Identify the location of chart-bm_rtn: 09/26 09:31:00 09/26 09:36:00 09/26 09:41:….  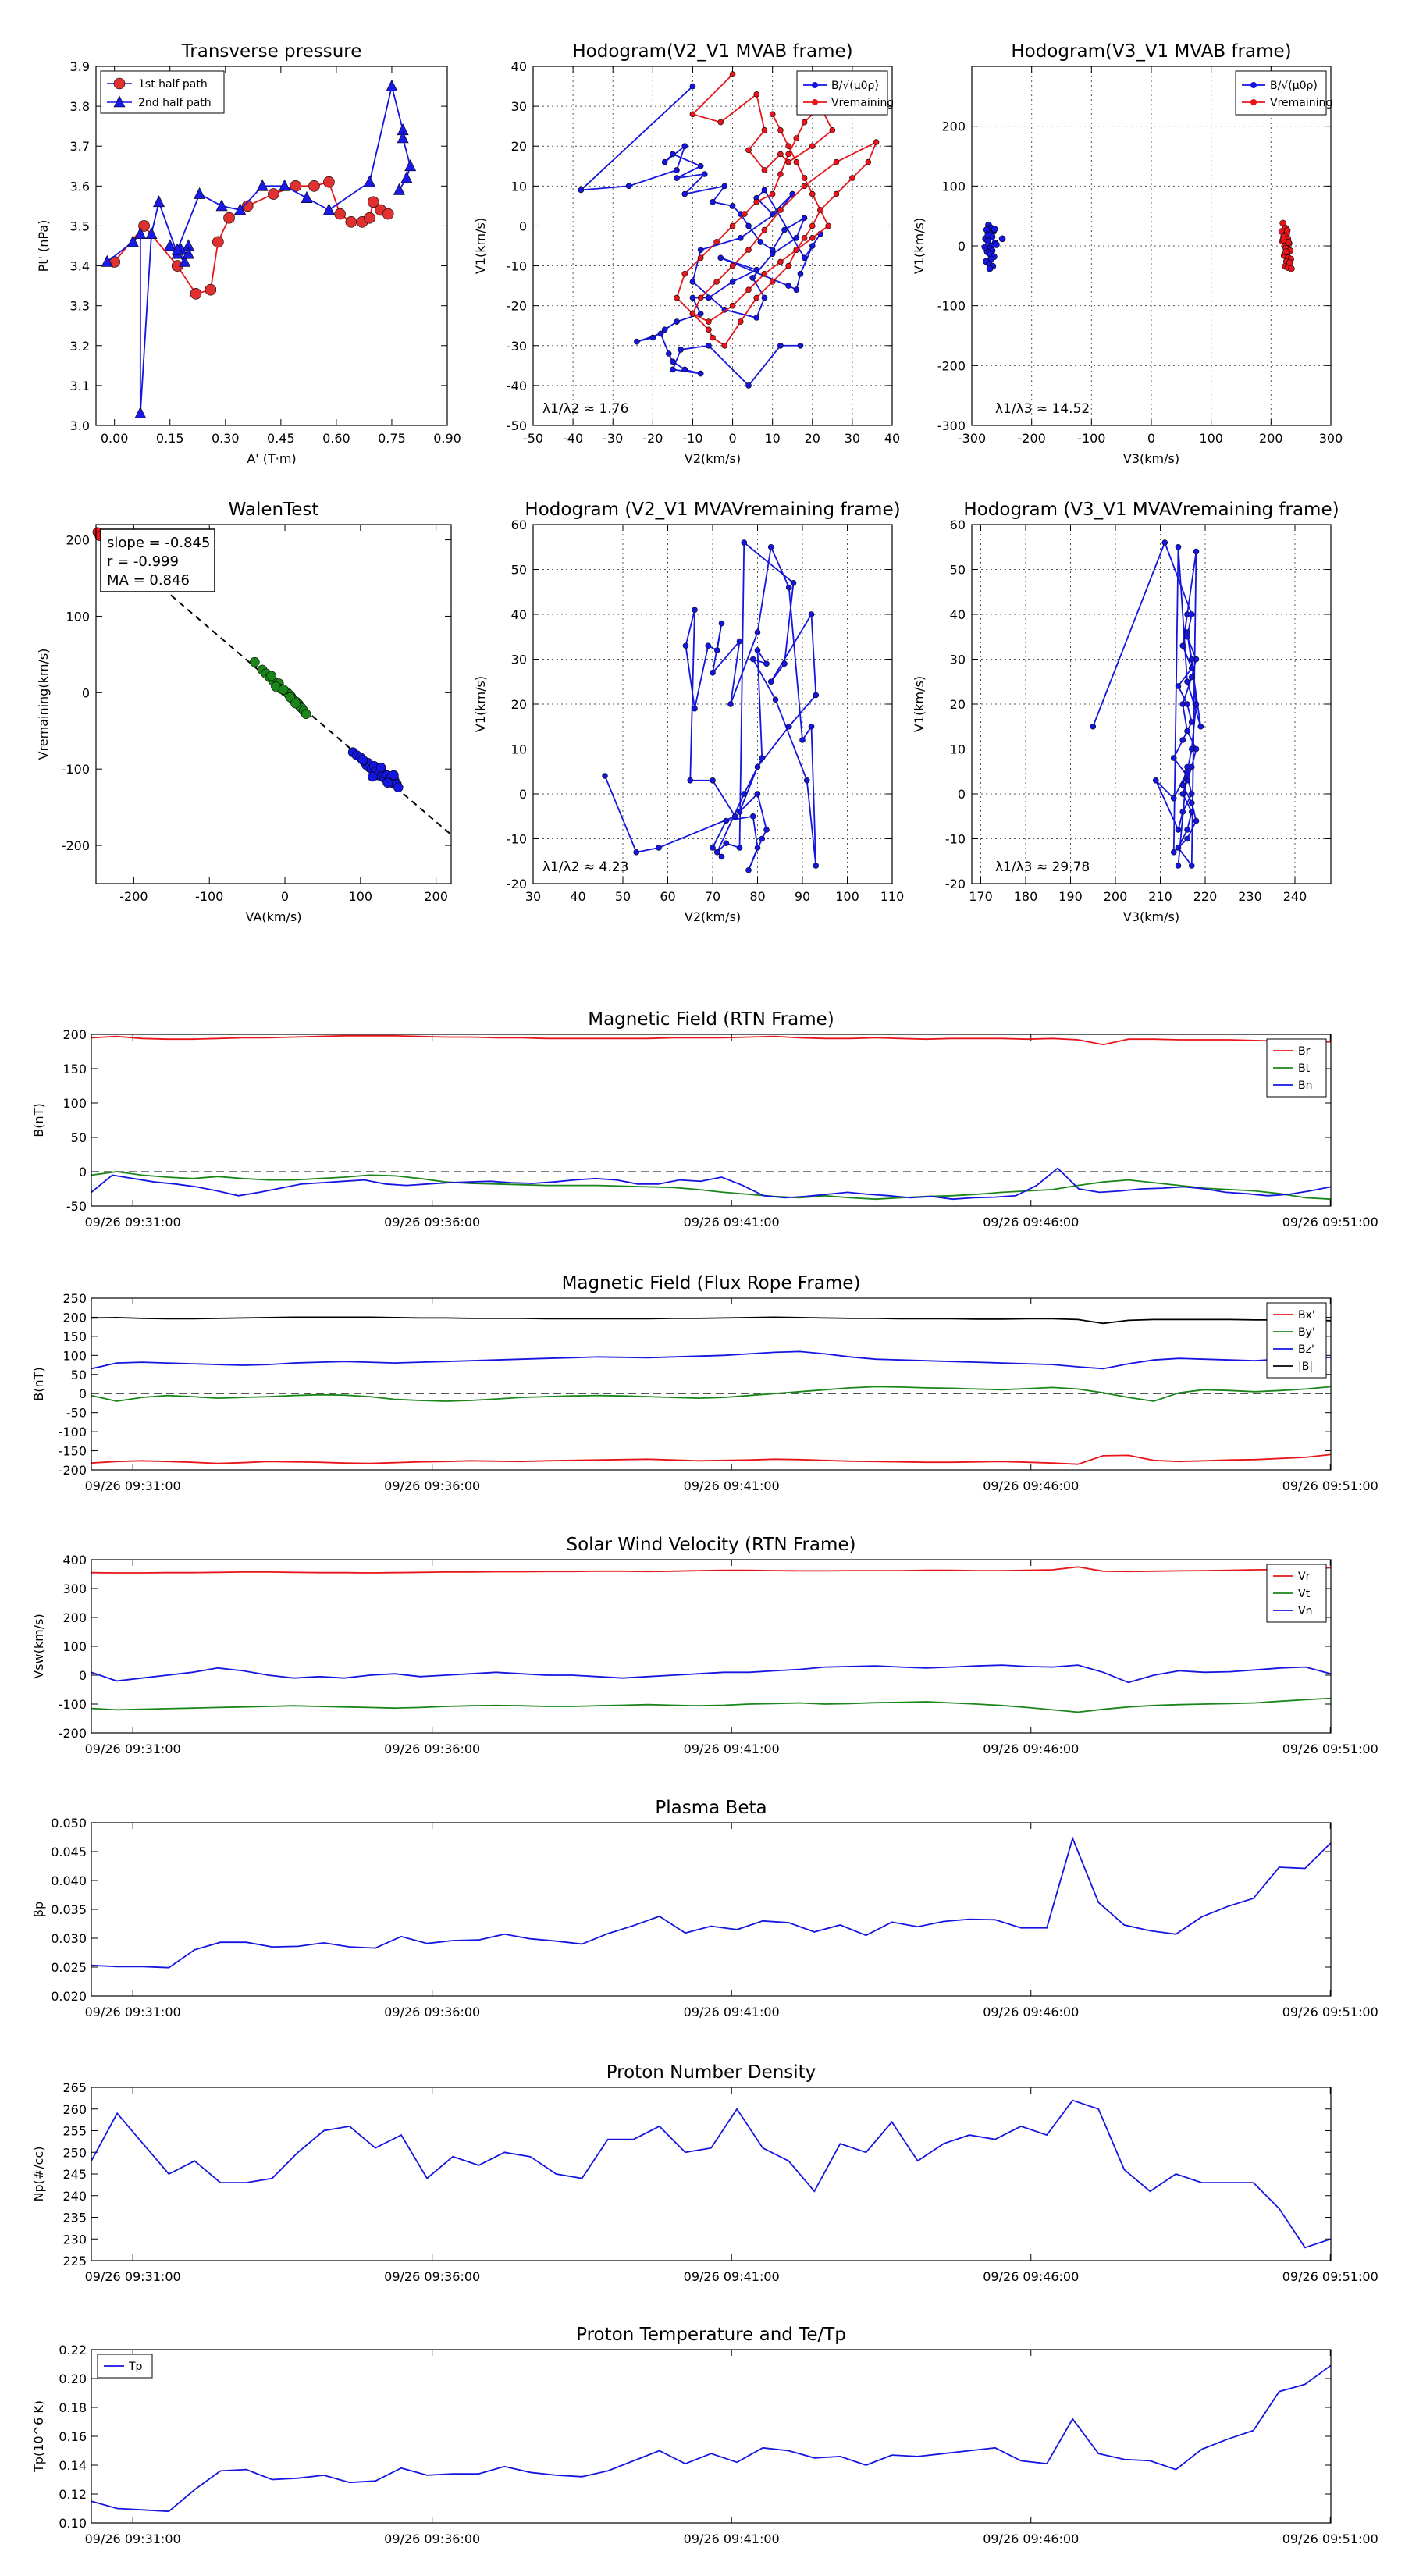
(705, 1119).